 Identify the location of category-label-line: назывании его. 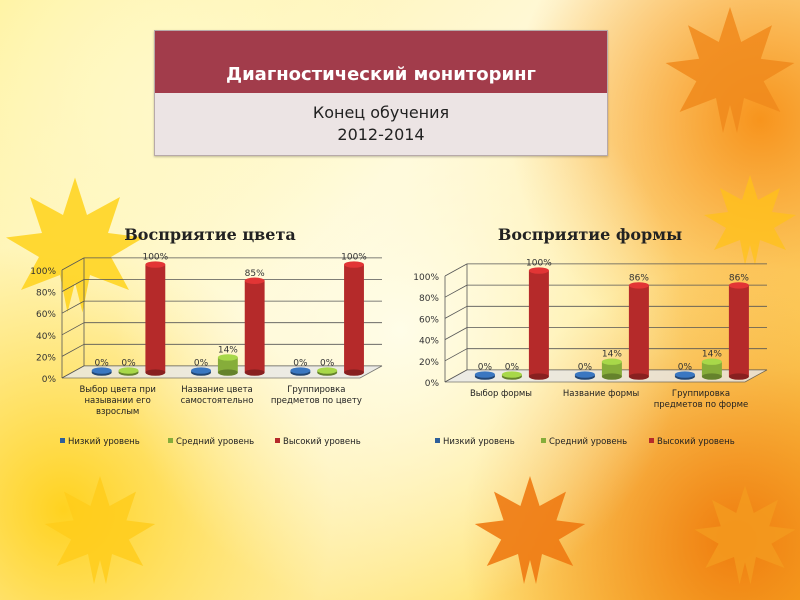
(117, 401).